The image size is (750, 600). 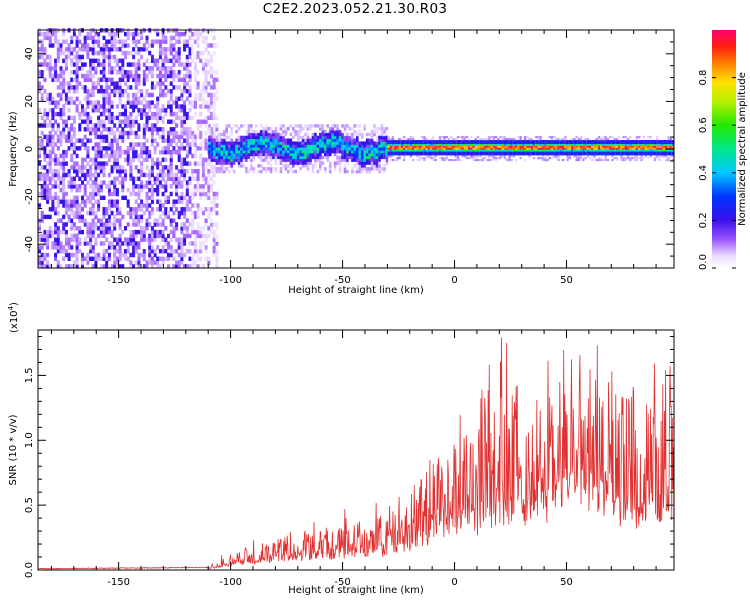 I want to click on y-tick-label: -20, so click(x=29, y=196).